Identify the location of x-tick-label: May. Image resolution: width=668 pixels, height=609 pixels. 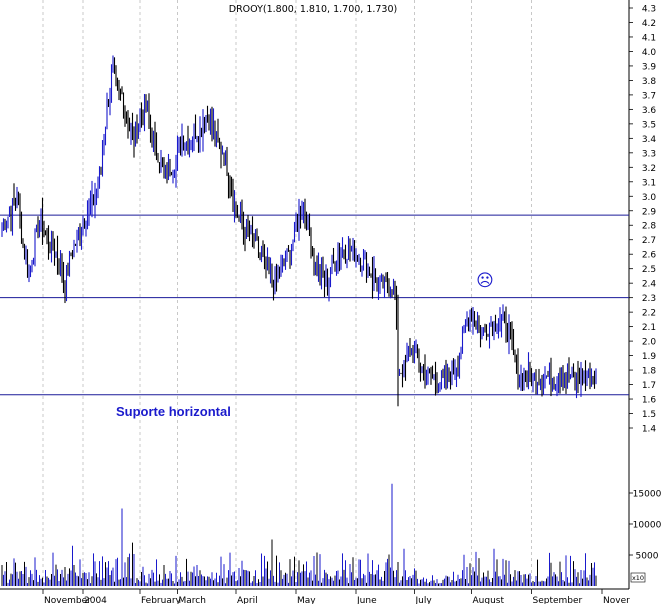
(306, 600).